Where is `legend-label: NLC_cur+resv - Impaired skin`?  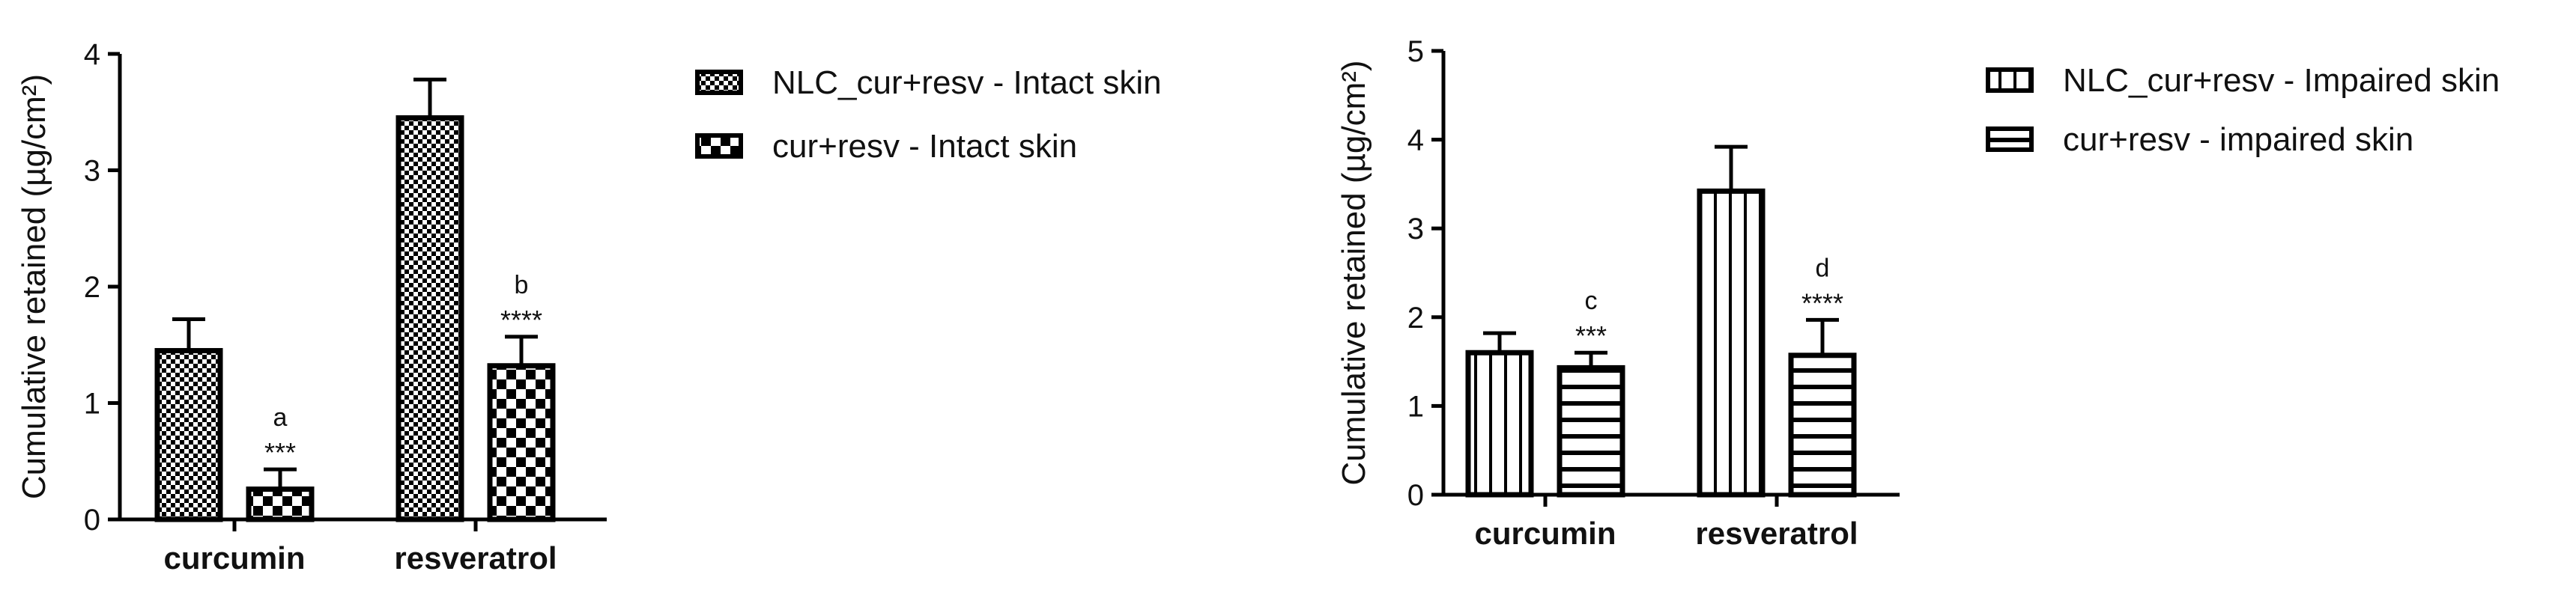
legend-label: NLC_cur+resv - Impaired skin is located at coordinates (2281, 80).